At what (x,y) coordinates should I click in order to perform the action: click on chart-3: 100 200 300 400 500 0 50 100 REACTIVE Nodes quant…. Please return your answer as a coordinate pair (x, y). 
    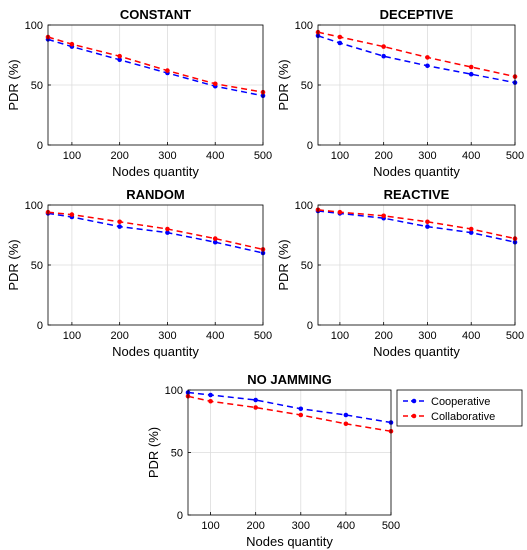
    Looking at the image, I should click on (400, 273).